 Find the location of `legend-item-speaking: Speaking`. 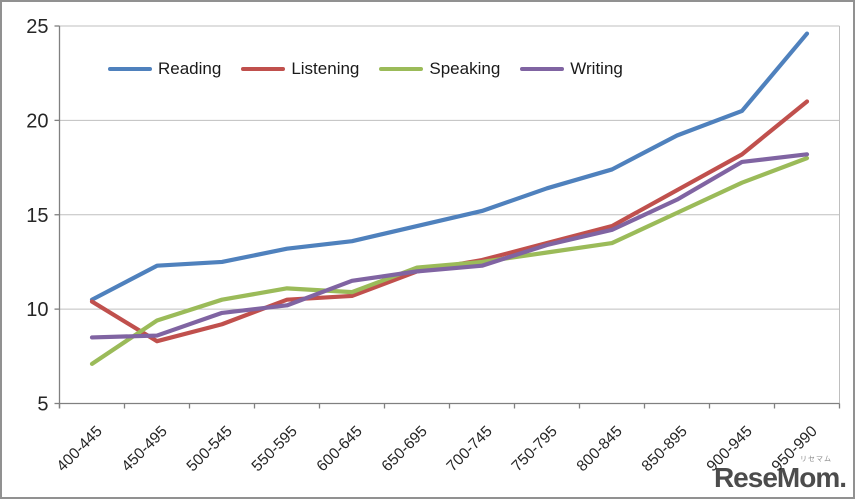

legend-item-speaking: Speaking is located at coordinates (439, 68).